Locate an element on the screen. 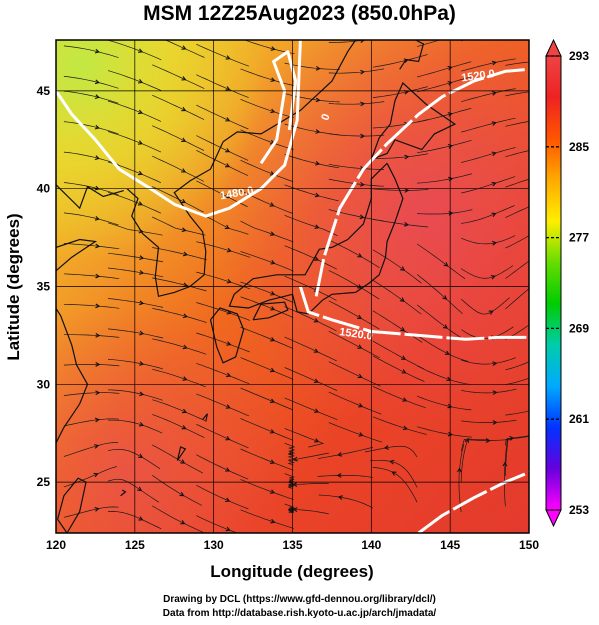 The image size is (599, 625). contour-line is located at coordinates (413, 313).